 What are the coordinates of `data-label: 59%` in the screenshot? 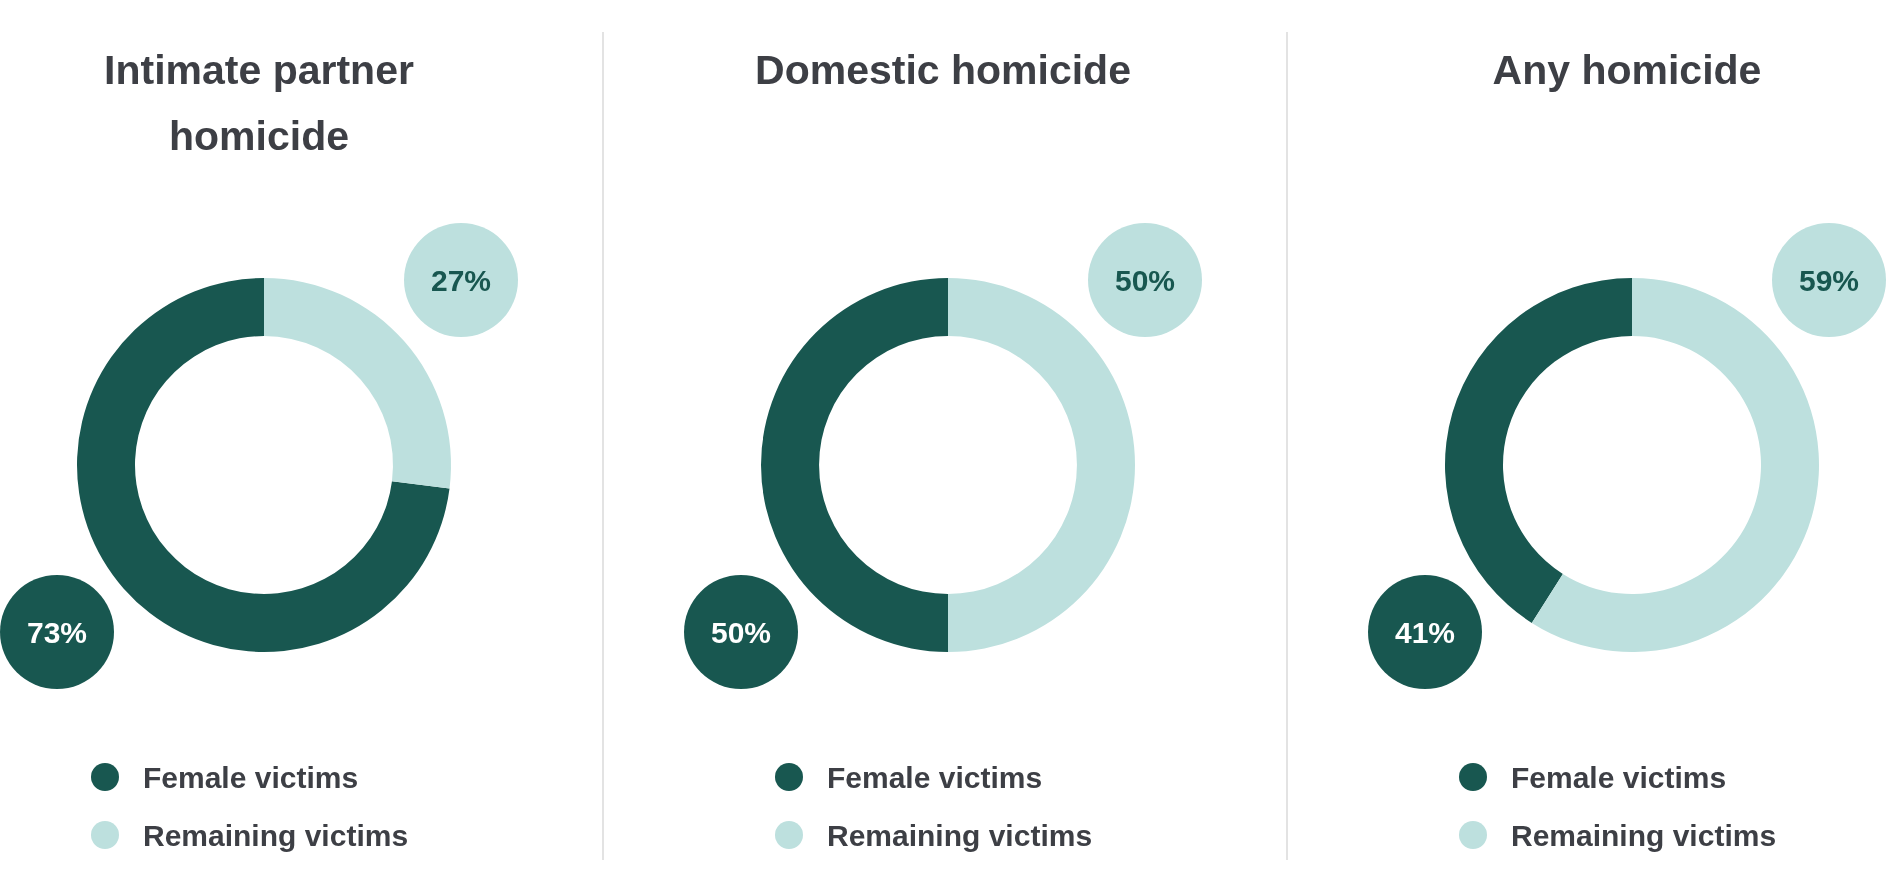 It's located at (1829, 280).